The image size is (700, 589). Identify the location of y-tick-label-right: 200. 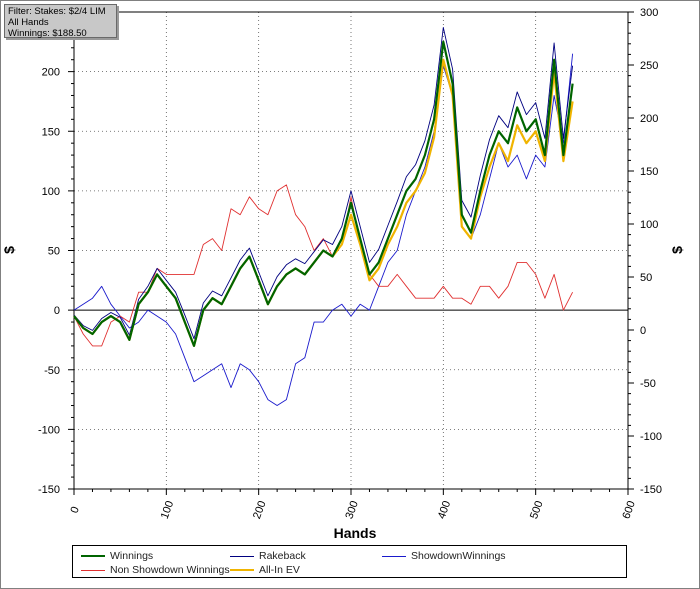
(649, 119).